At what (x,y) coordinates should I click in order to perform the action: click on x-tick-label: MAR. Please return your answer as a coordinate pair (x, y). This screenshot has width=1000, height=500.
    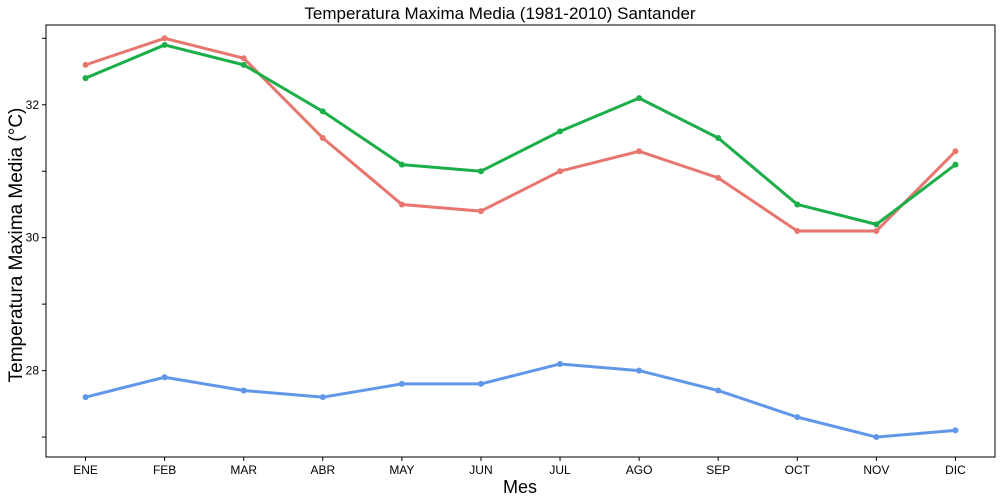
    Looking at the image, I should click on (243, 470).